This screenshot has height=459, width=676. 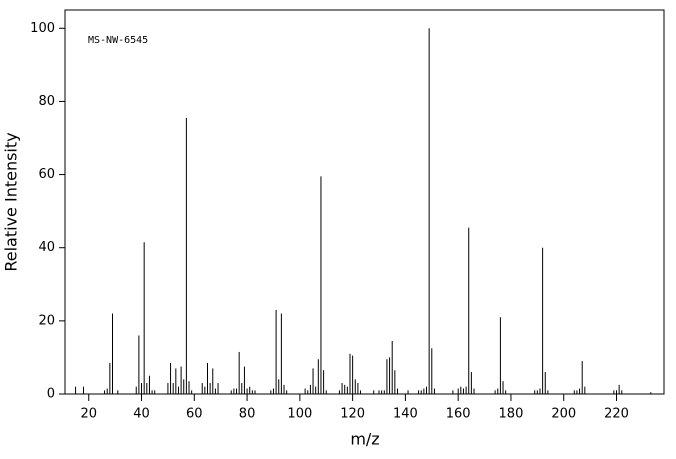 What do you see at coordinates (458, 414) in the screenshot?
I see `x-tick-label: 160` at bounding box center [458, 414].